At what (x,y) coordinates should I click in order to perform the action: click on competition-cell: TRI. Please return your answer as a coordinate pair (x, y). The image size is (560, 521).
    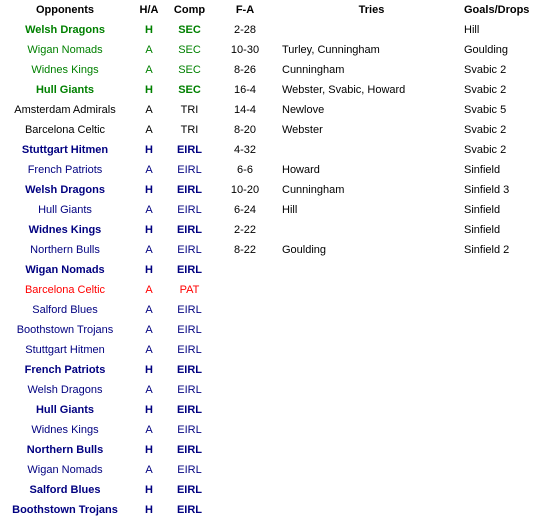
    Looking at the image, I should click on (189, 130).